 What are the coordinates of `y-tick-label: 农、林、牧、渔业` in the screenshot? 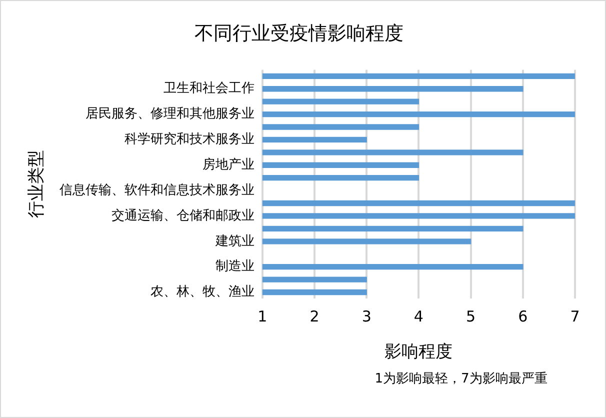 It's located at (202, 292).